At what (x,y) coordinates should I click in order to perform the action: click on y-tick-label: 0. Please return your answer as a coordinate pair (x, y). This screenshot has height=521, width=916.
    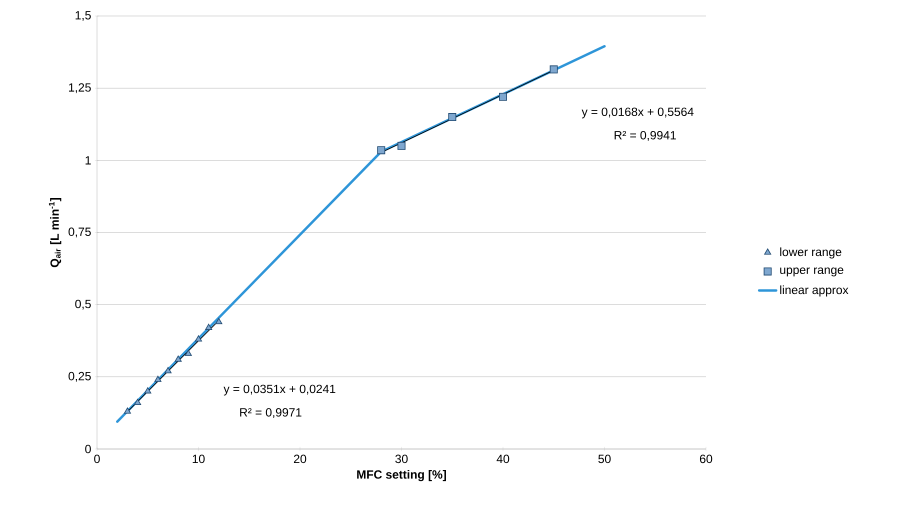
    Looking at the image, I should click on (88, 449).